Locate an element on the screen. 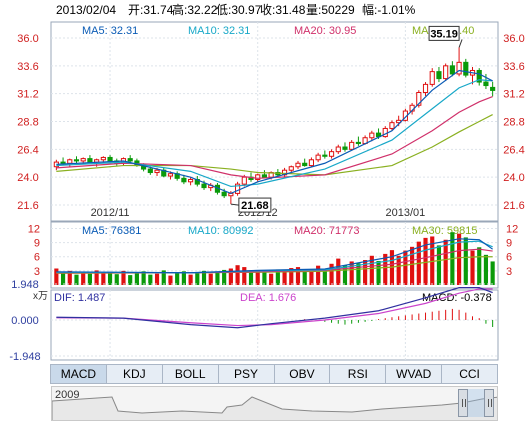  indicator-tabs: MACD KDJ BOLL PSY OBV RSI WVAD CCI is located at coordinates (274, 374).